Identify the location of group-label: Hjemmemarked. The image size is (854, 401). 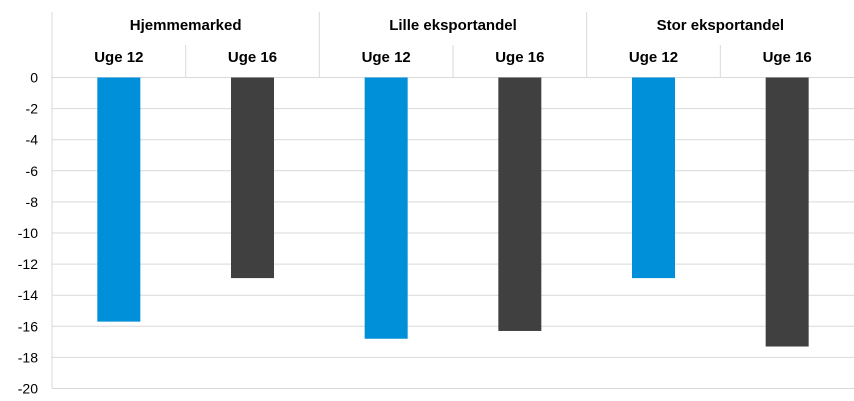
(186, 25).